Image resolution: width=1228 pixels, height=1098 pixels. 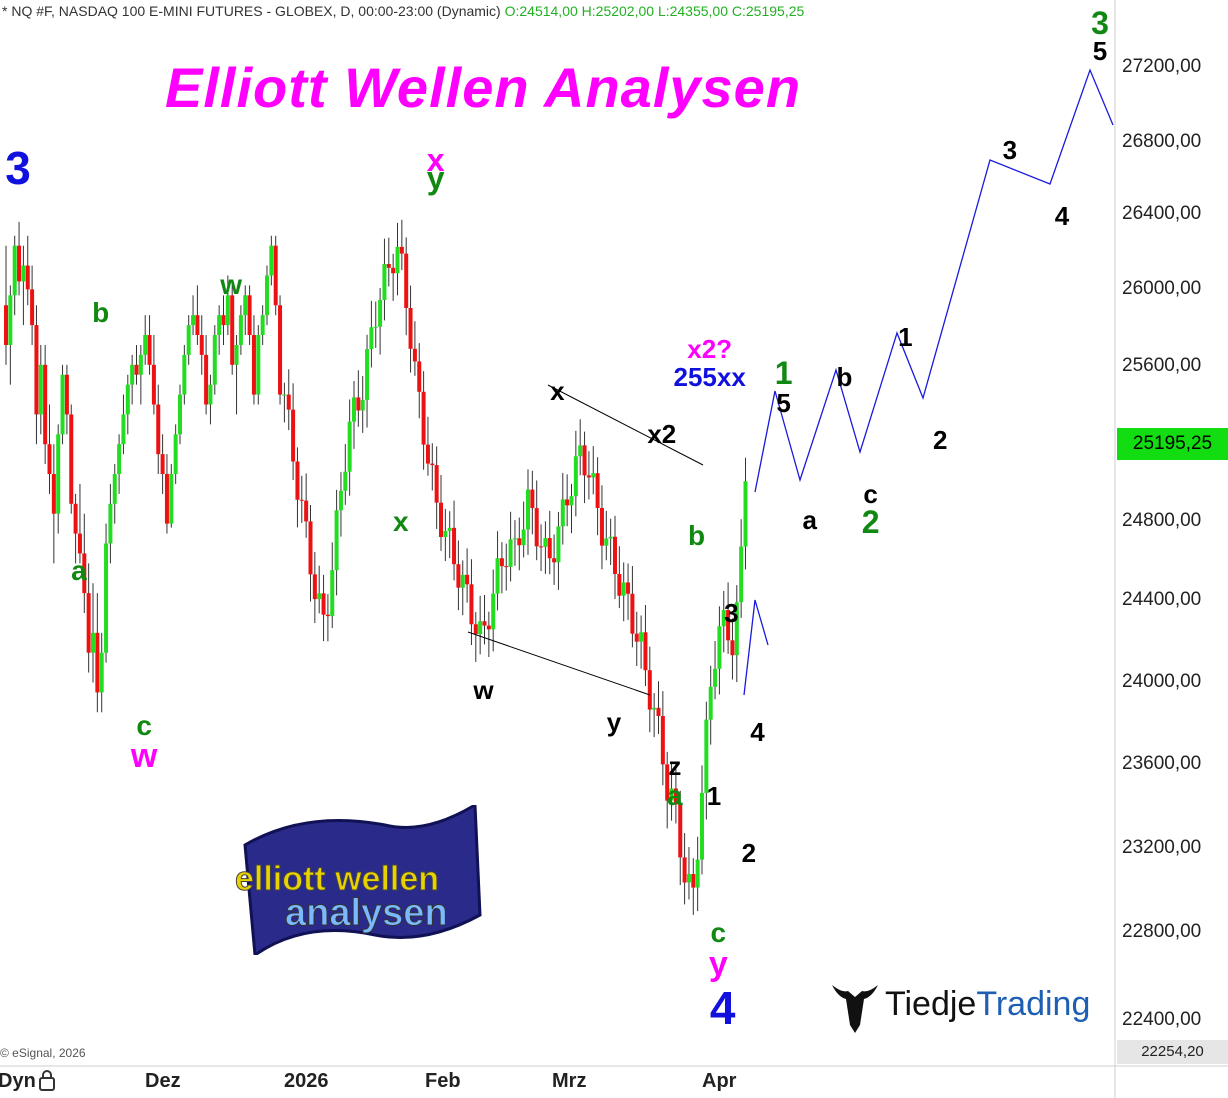 What do you see at coordinates (559, 663) in the screenshot?
I see `trendline-lower` at bounding box center [559, 663].